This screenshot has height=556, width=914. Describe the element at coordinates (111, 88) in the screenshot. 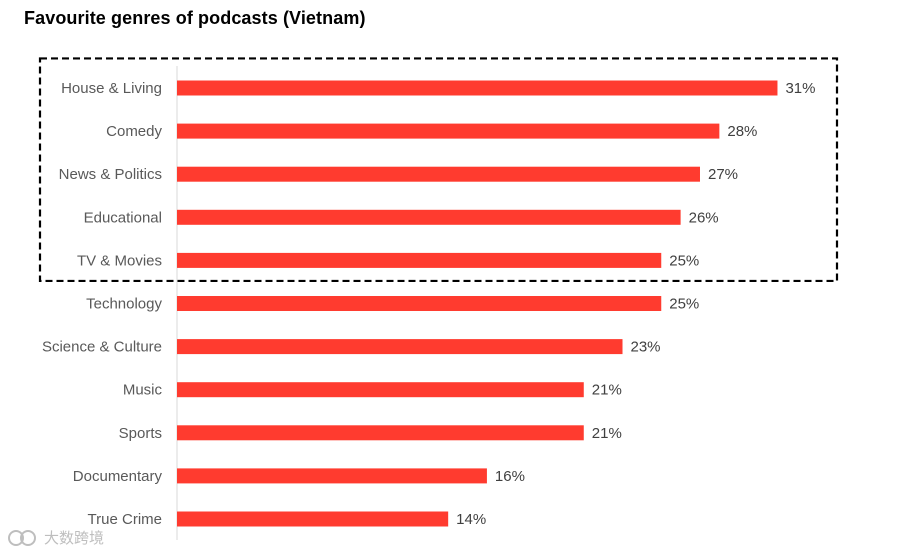

I see `category-label: House & Living` at that location.